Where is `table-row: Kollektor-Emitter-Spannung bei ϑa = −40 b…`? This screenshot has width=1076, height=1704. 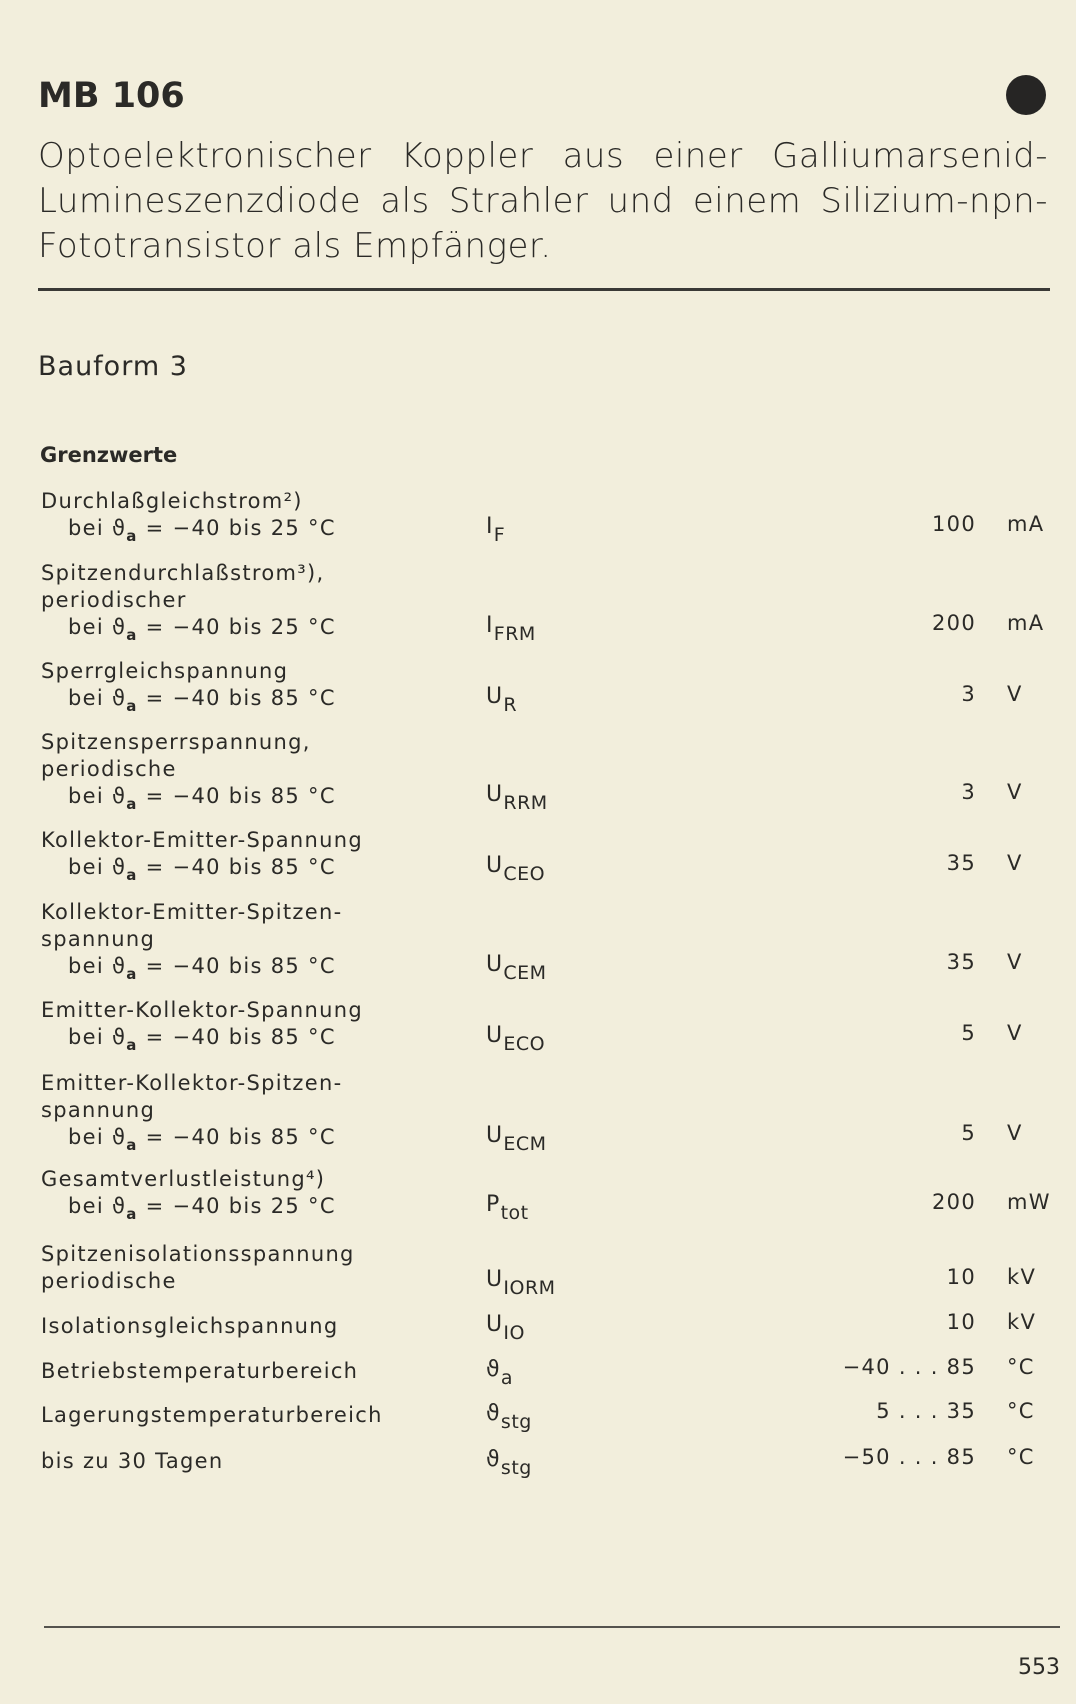
table-row: Kollektor-Emitter-Spannung bei ϑa = −40 b… is located at coordinates (558, 856).